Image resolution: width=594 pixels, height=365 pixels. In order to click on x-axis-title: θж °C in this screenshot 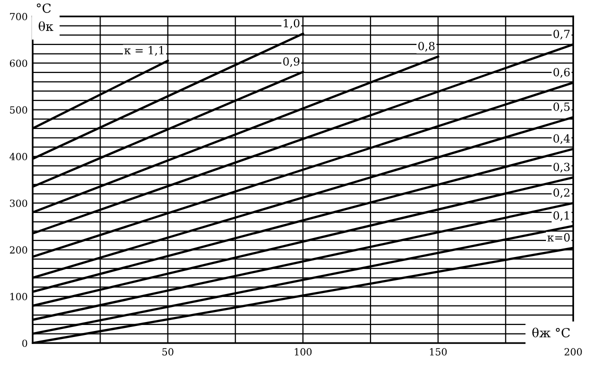, I will do `click(551, 333)`.